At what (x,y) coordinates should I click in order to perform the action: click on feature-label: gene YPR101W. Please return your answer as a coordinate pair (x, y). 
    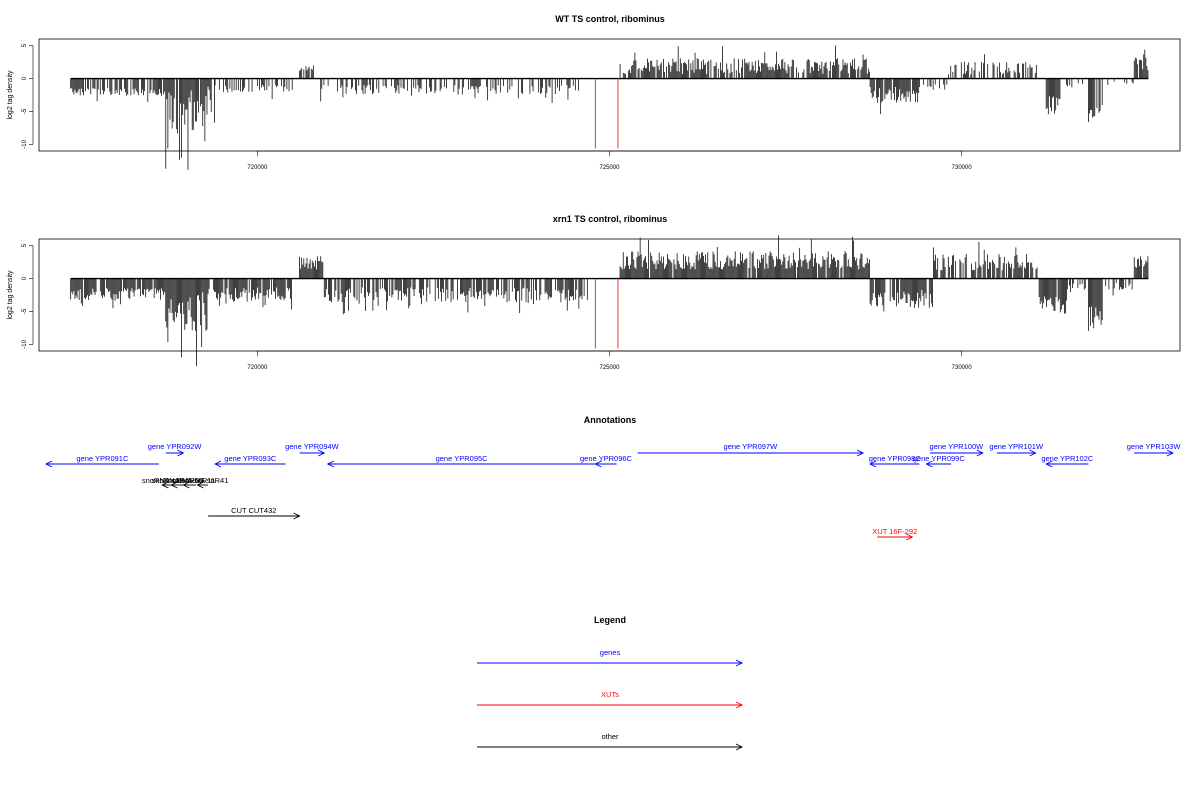
    Looking at the image, I should click on (1016, 446).